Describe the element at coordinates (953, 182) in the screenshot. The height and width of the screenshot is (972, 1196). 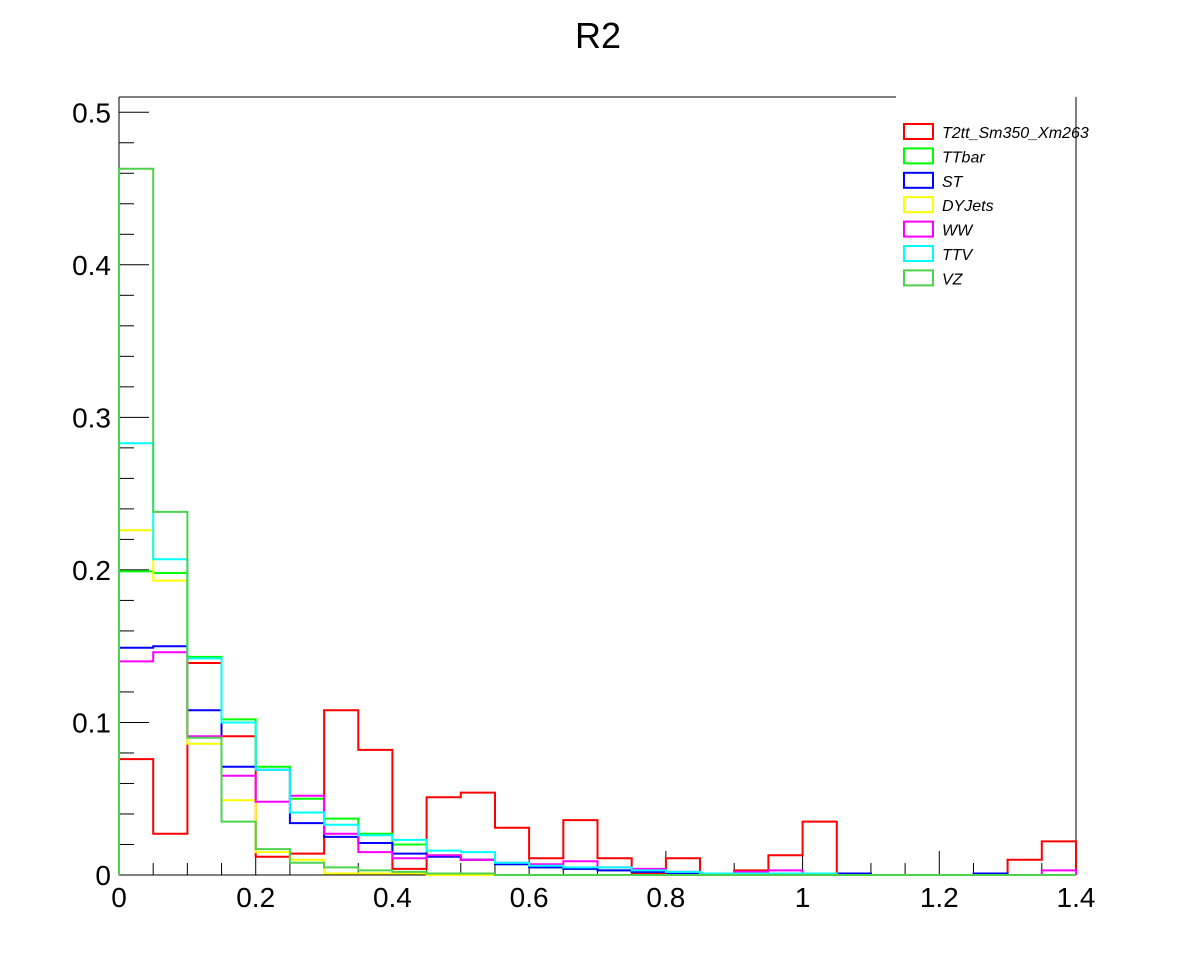
I see `legend-label-st: ST` at that location.